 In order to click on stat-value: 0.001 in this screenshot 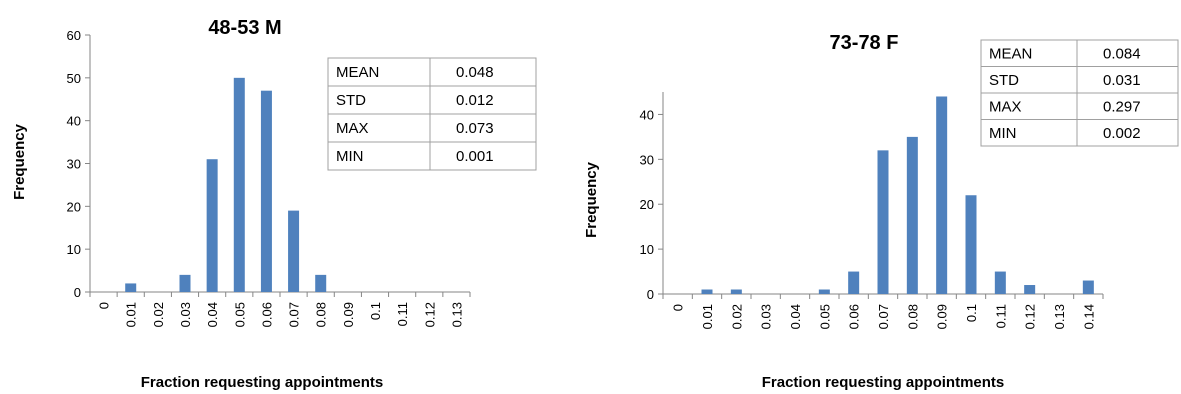, I will do `click(475, 156)`.